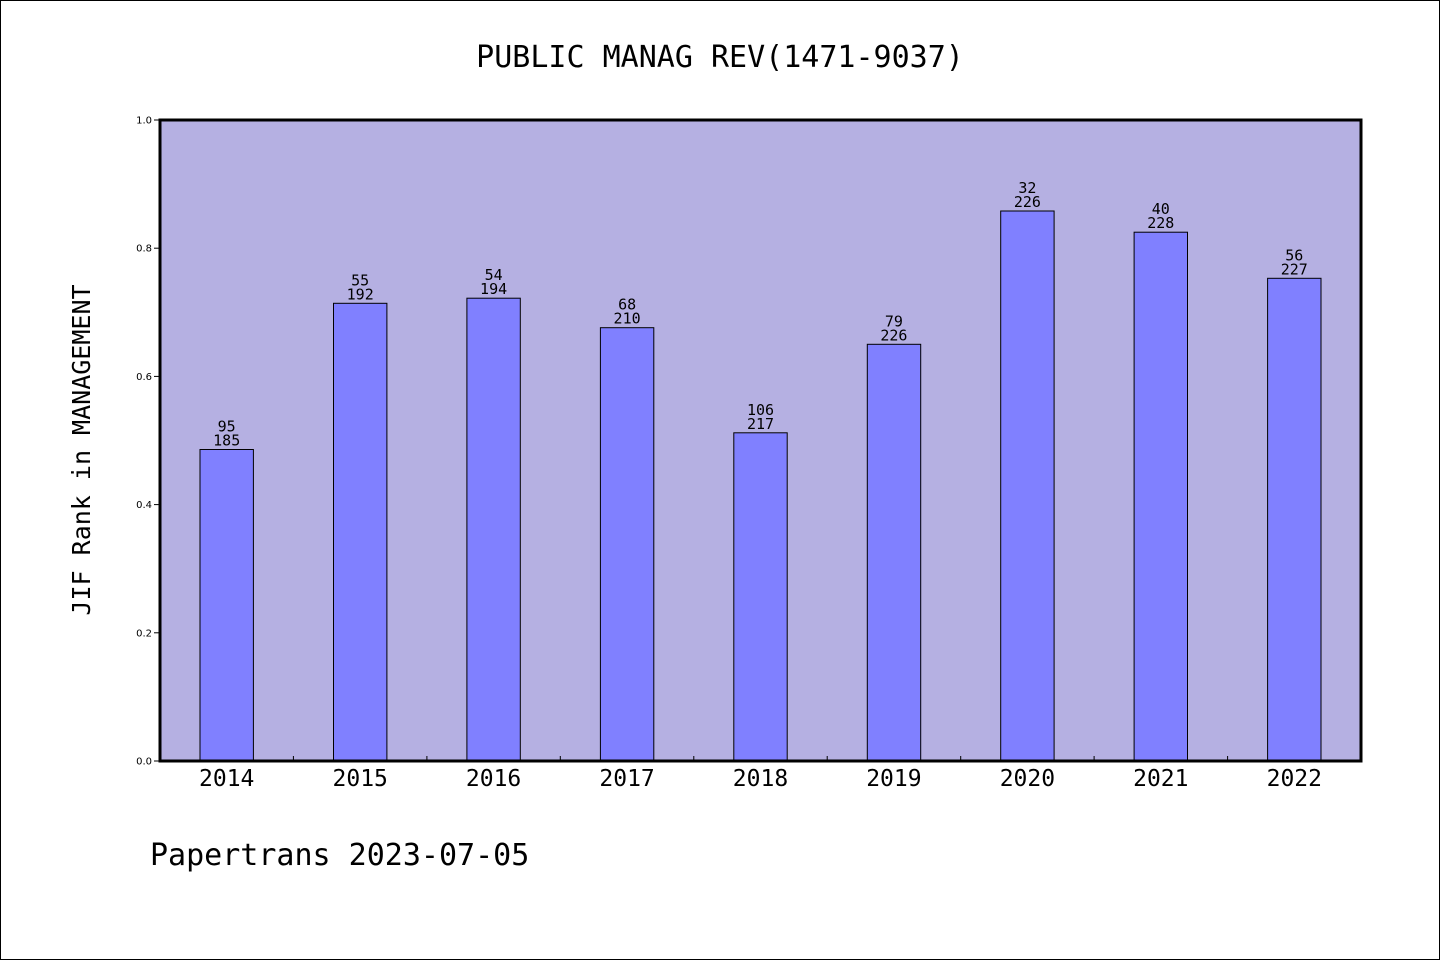 Image resolution: width=1440 pixels, height=960 pixels. What do you see at coordinates (1294, 269) in the screenshot?
I see `bar-total-label-2022: 227` at bounding box center [1294, 269].